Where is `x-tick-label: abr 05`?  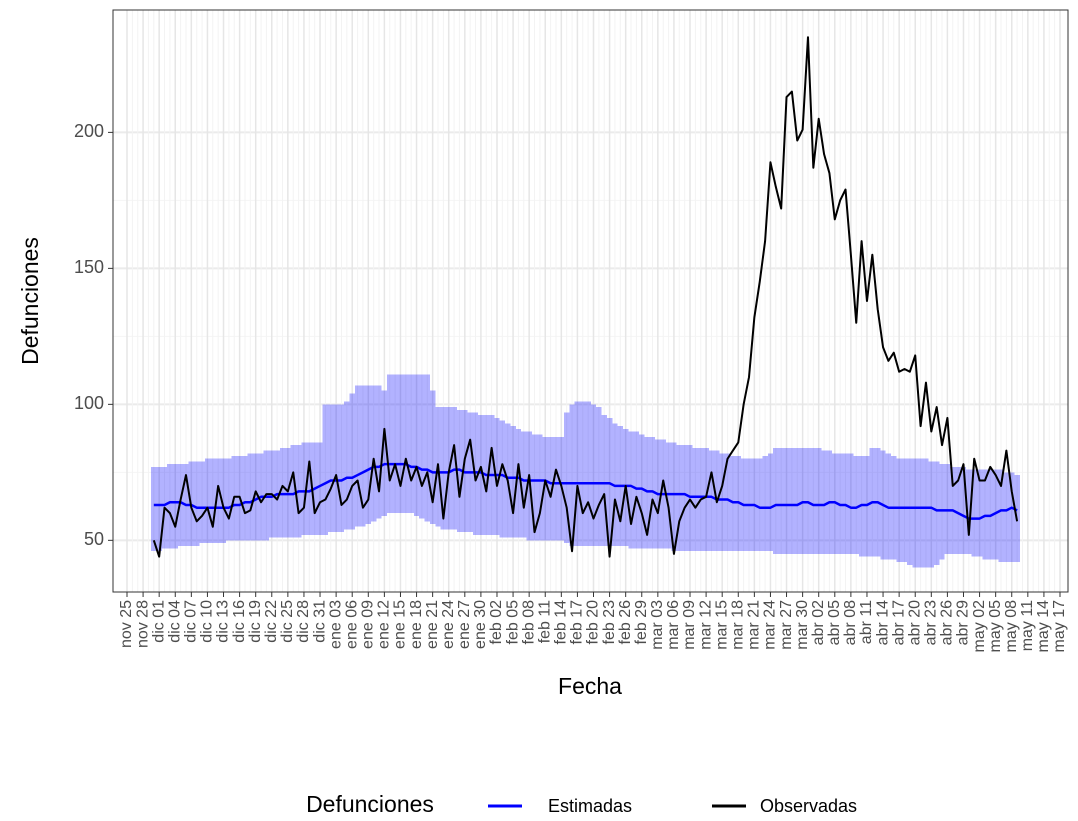 x-tick-label: abr 05 is located at coordinates (834, 622).